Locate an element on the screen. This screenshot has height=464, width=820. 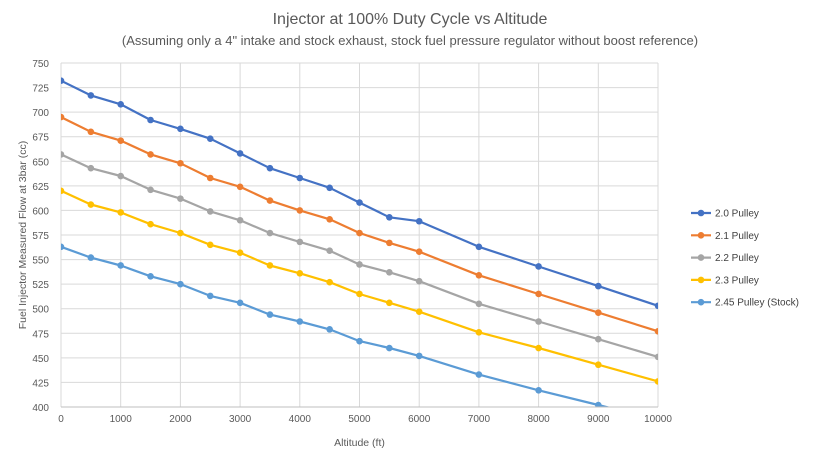
x-tick-label: 2000 is located at coordinates (180, 419).